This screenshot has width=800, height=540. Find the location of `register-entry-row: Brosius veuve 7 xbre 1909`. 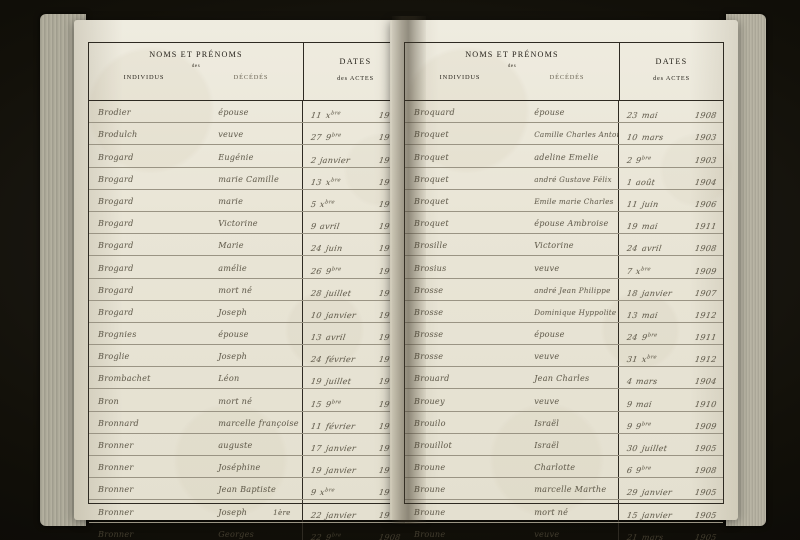

register-entry-row: Brosius veuve 7 xbre 1909 is located at coordinates (564, 267).